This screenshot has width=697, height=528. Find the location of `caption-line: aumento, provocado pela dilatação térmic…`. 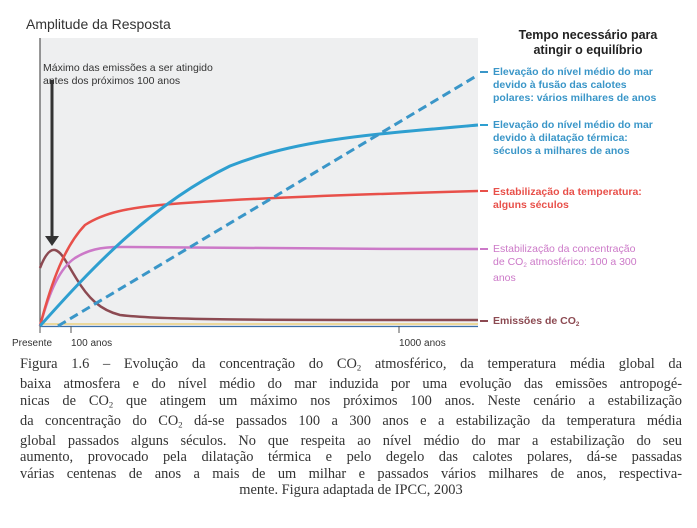

caption-line: aumento, provocado pela dilatação térmic… is located at coordinates (351, 457).